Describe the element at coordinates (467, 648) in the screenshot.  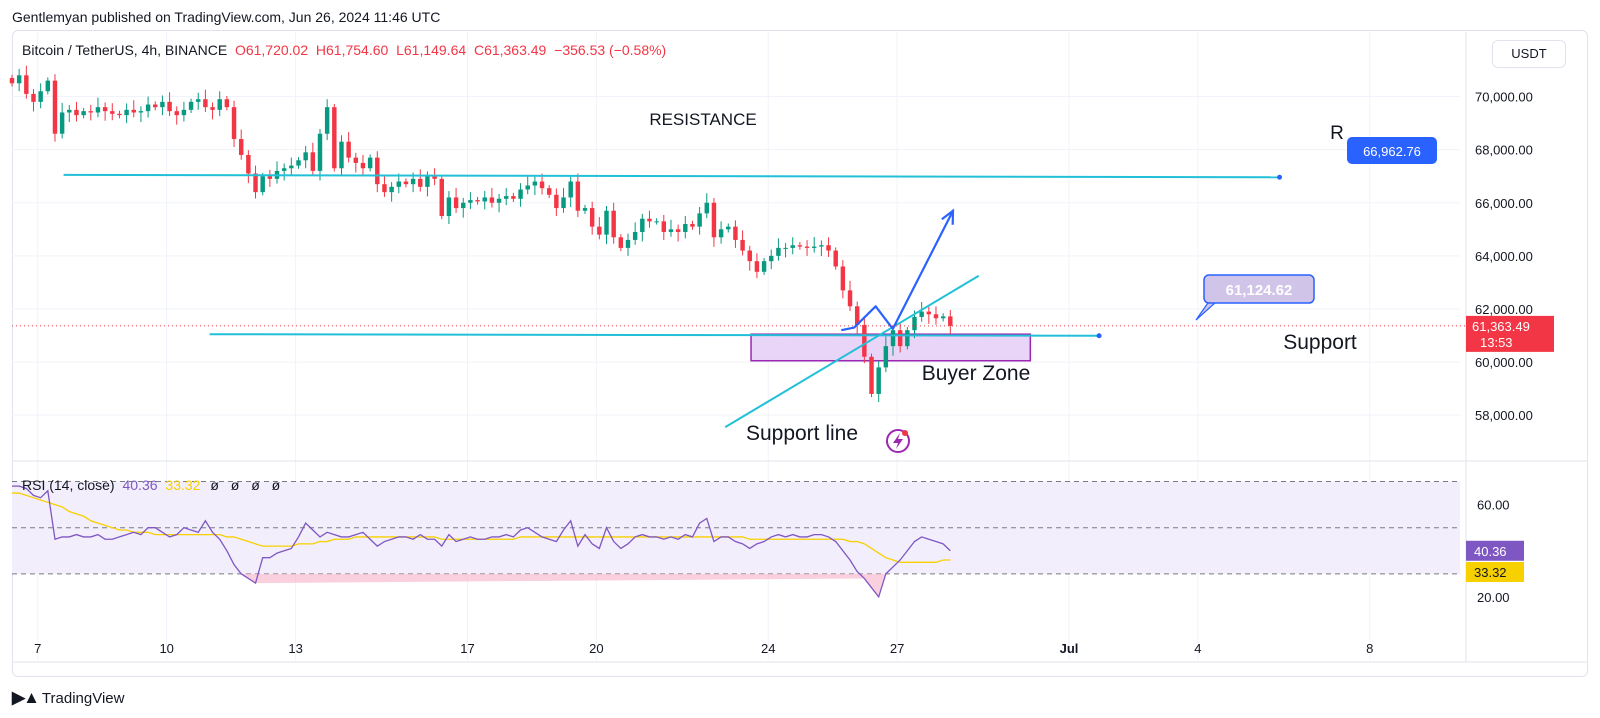
I see `time-tick-label: 17` at that location.